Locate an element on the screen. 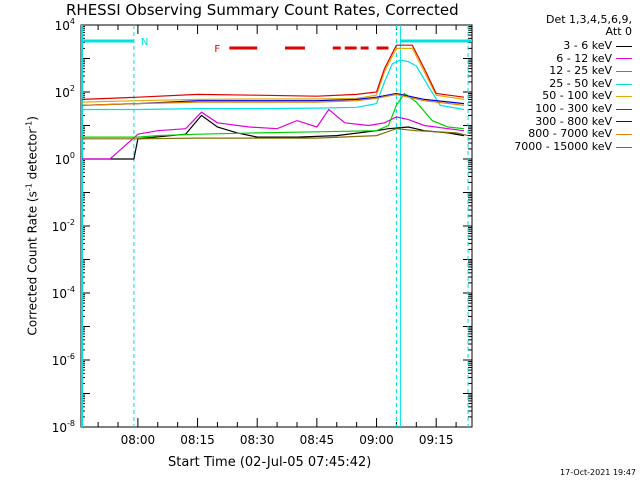  legend-label: 12 - 25 keV is located at coordinates (580, 71).